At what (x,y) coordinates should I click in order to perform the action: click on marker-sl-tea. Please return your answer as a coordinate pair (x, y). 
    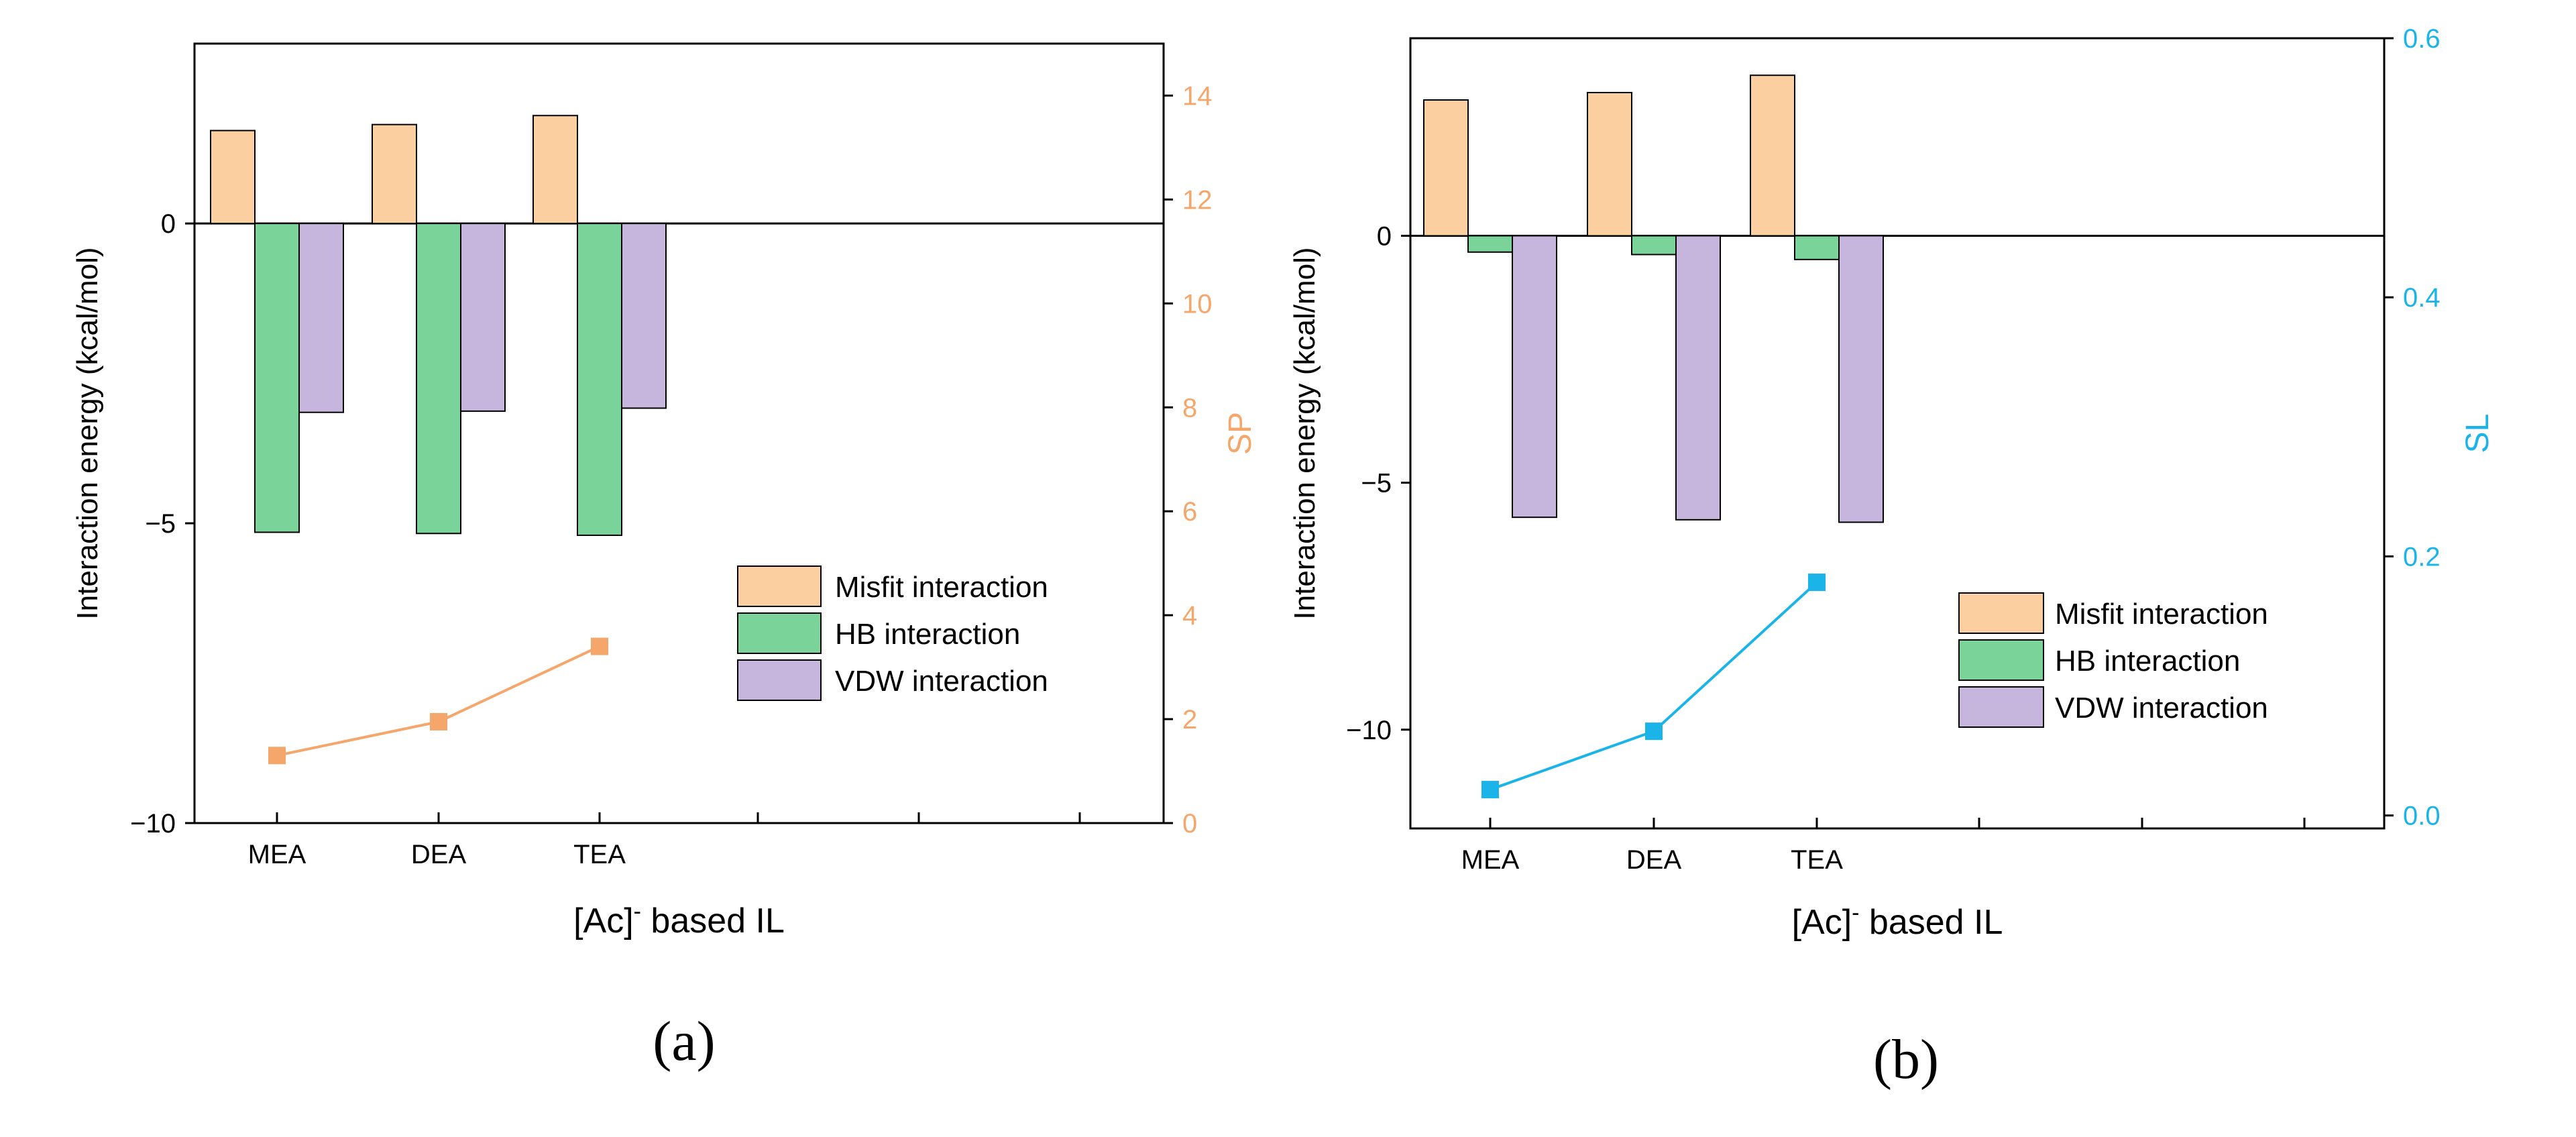
    Looking at the image, I should click on (1817, 583).